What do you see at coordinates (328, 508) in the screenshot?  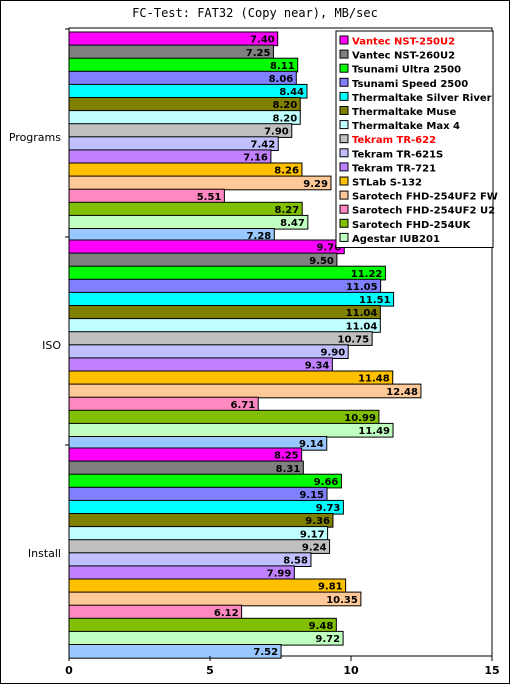 I see `data-label-install-thermaltake-silver-river: 9.73` at bounding box center [328, 508].